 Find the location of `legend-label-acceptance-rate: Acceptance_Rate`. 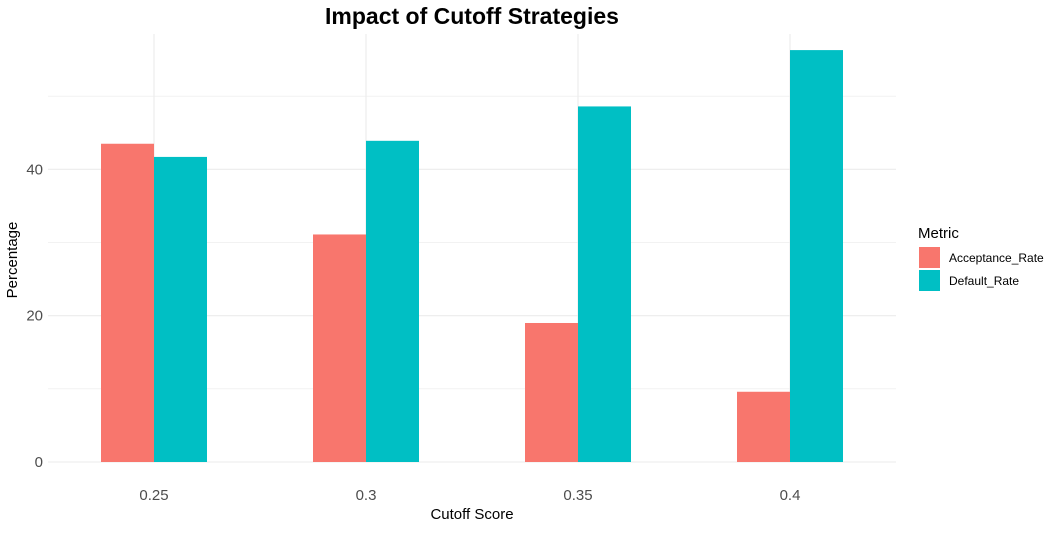

legend-label-acceptance-rate: Acceptance_Rate is located at coordinates (996, 258).